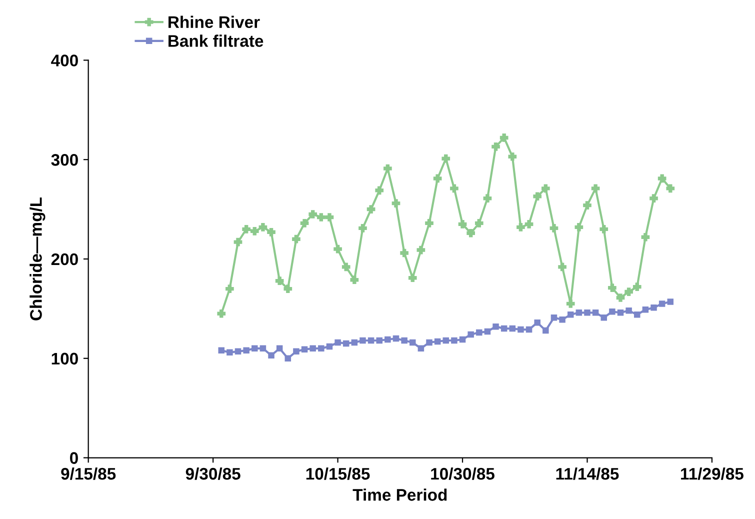 This screenshot has height=519, width=755. Describe the element at coordinates (64, 259) in the screenshot. I see `y-tick-label: 200` at that location.